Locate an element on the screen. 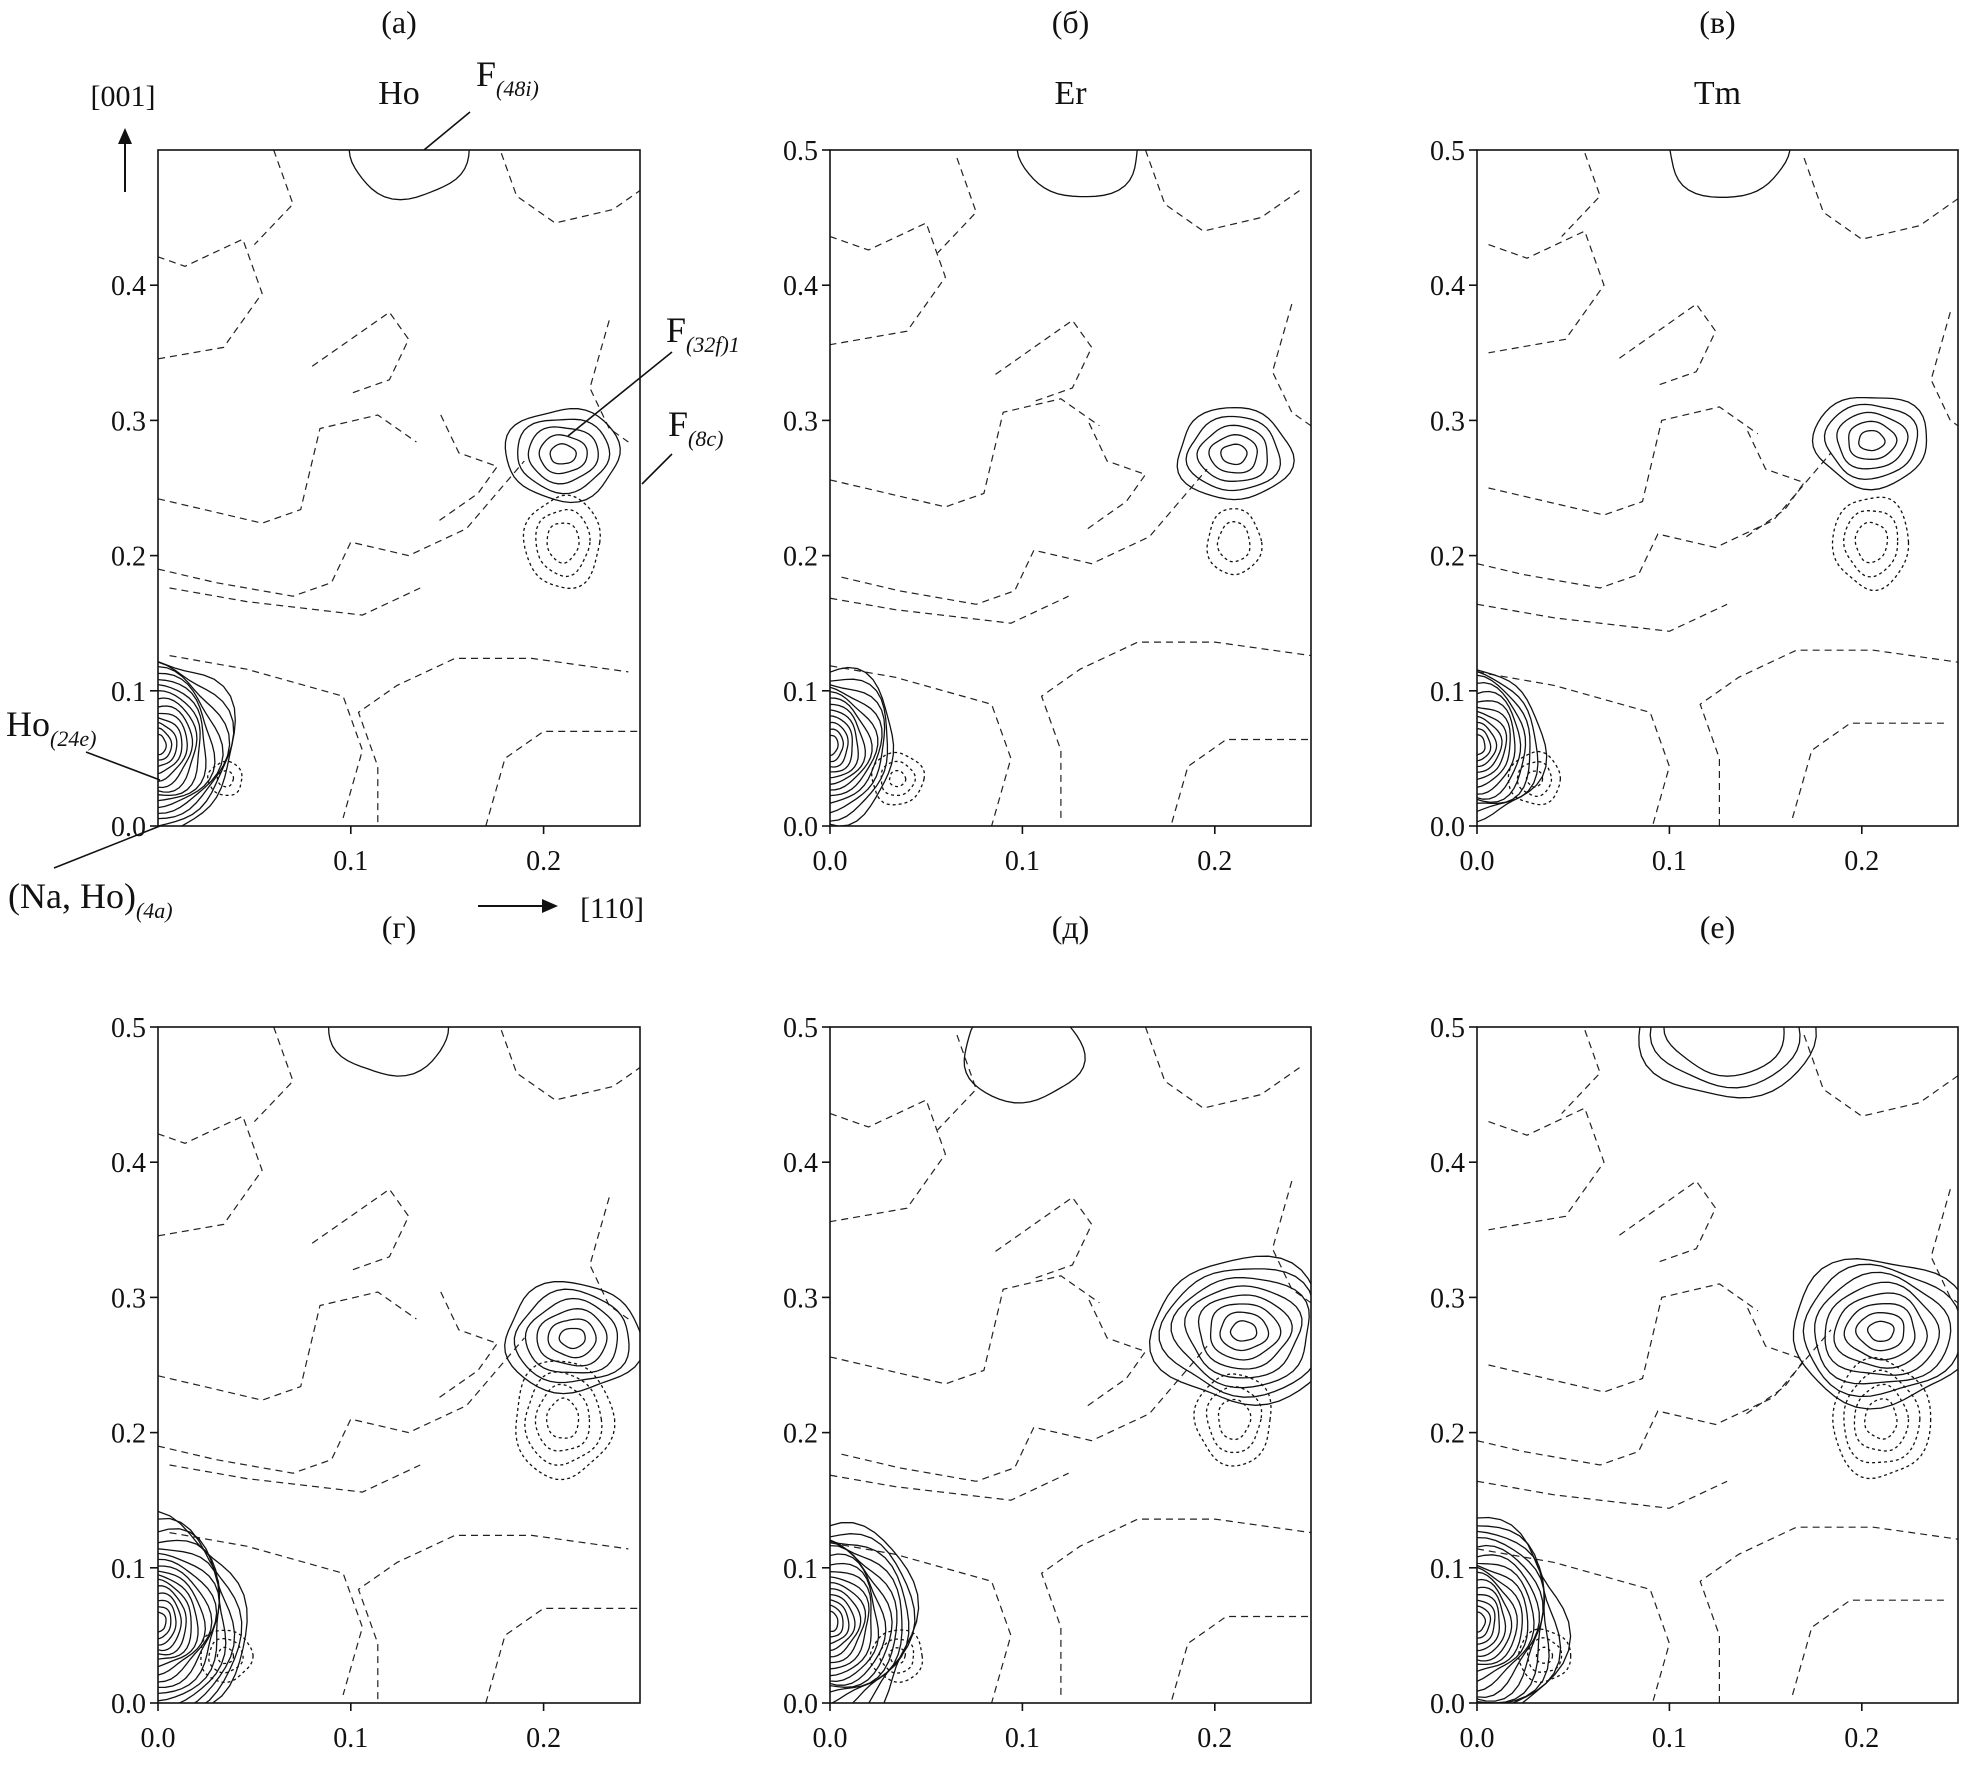 The width and height of the screenshot is (1971, 1772). plot-area is located at coordinates (399, 1365).